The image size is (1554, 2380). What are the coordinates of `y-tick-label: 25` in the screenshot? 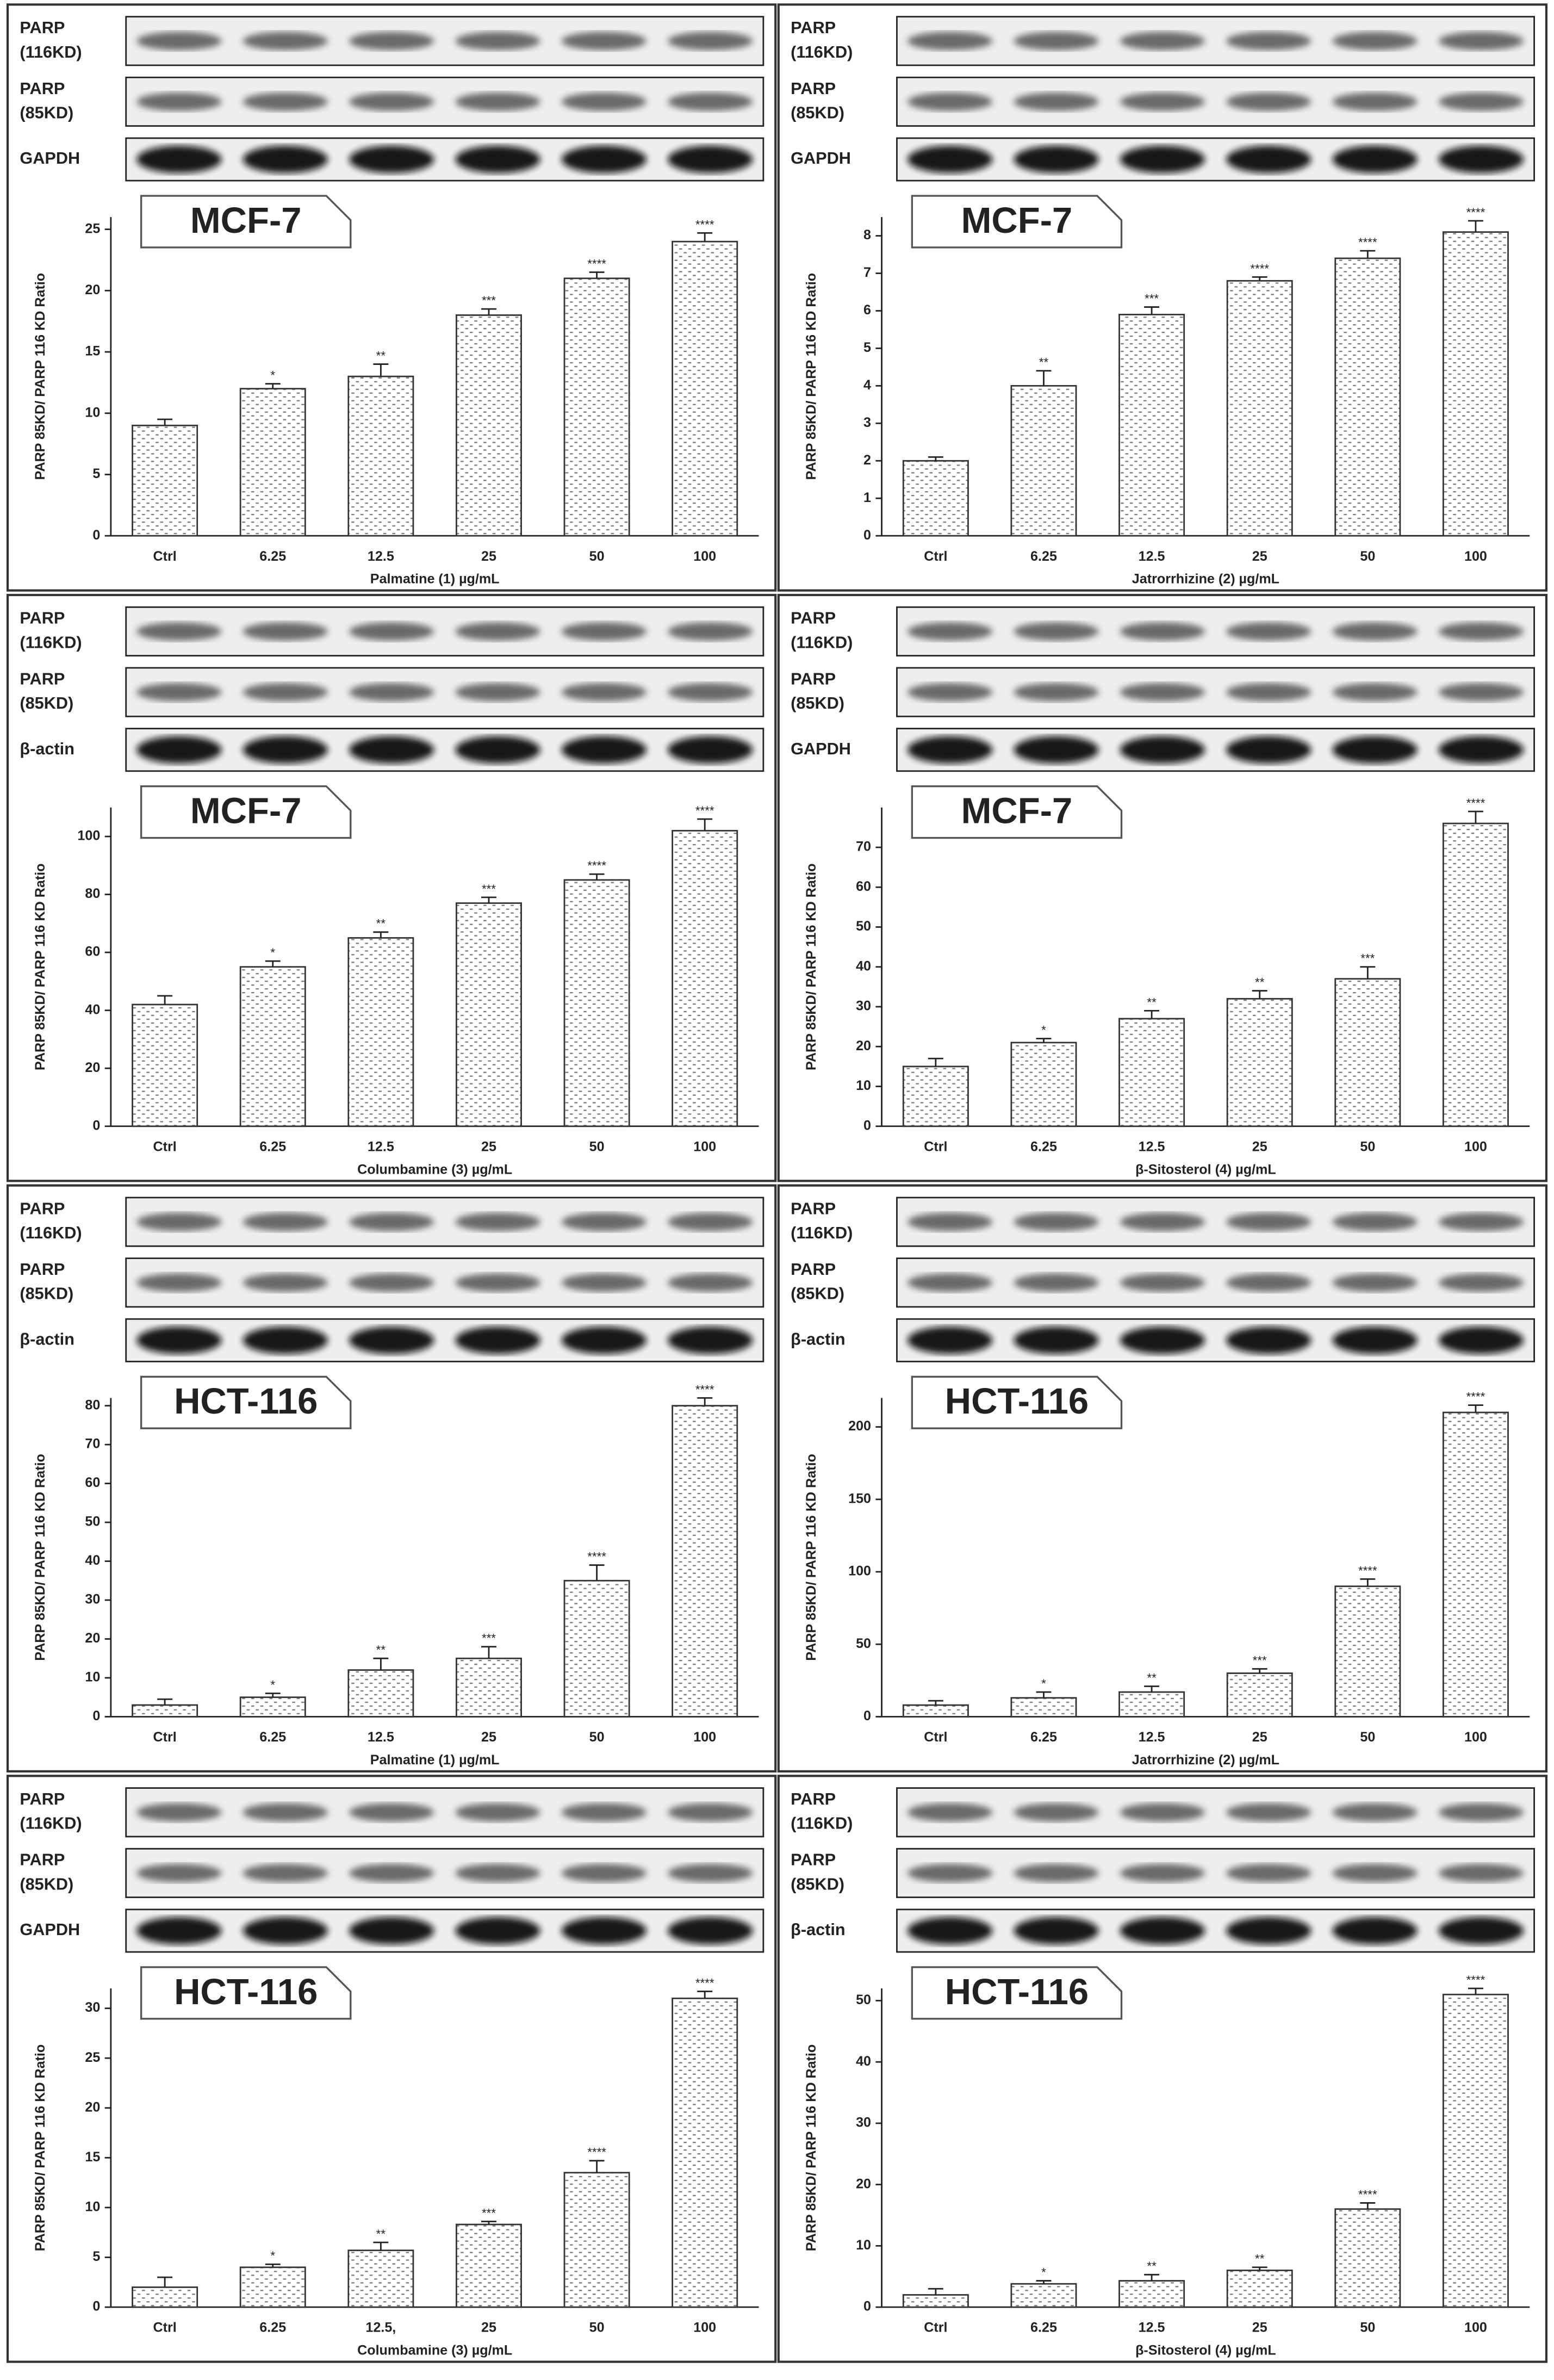 It's located at (92, 228).